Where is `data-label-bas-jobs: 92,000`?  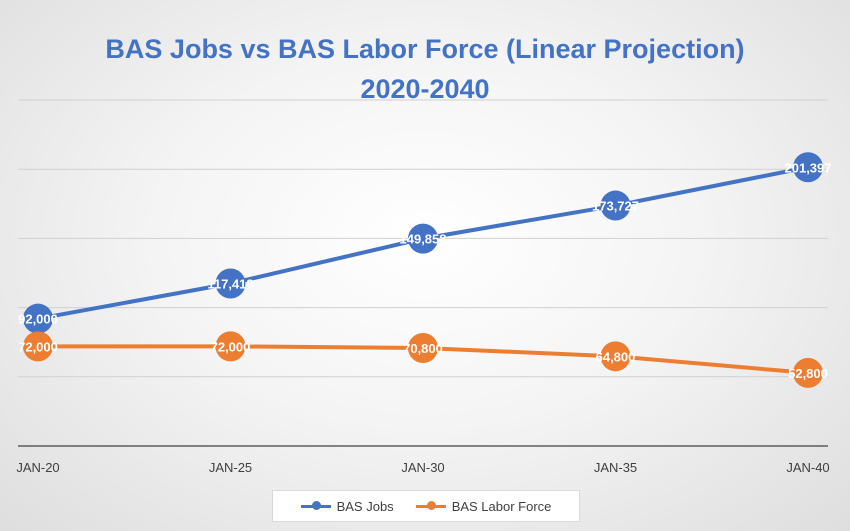 data-label-bas-jobs: 92,000 is located at coordinates (38, 319).